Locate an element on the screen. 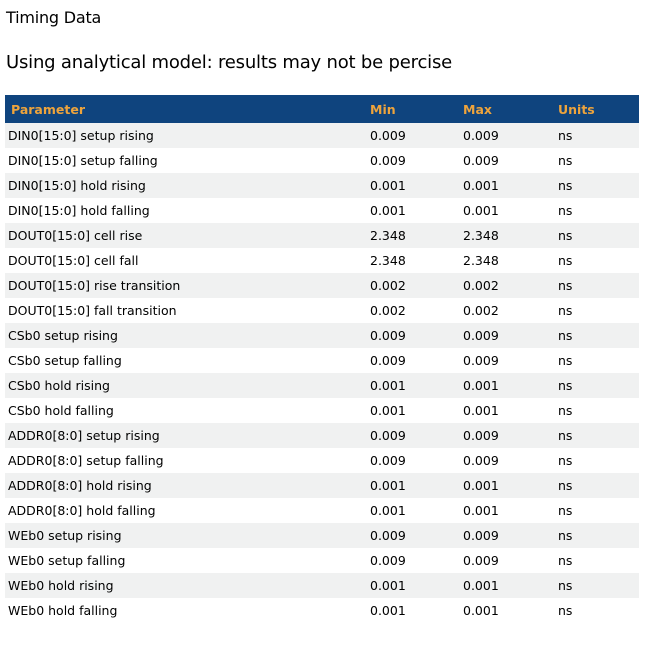 This screenshot has height=646, width=650. table-row: DOUT0[15:0] cell fall 2.348 2.348 ns is located at coordinates (322, 260).